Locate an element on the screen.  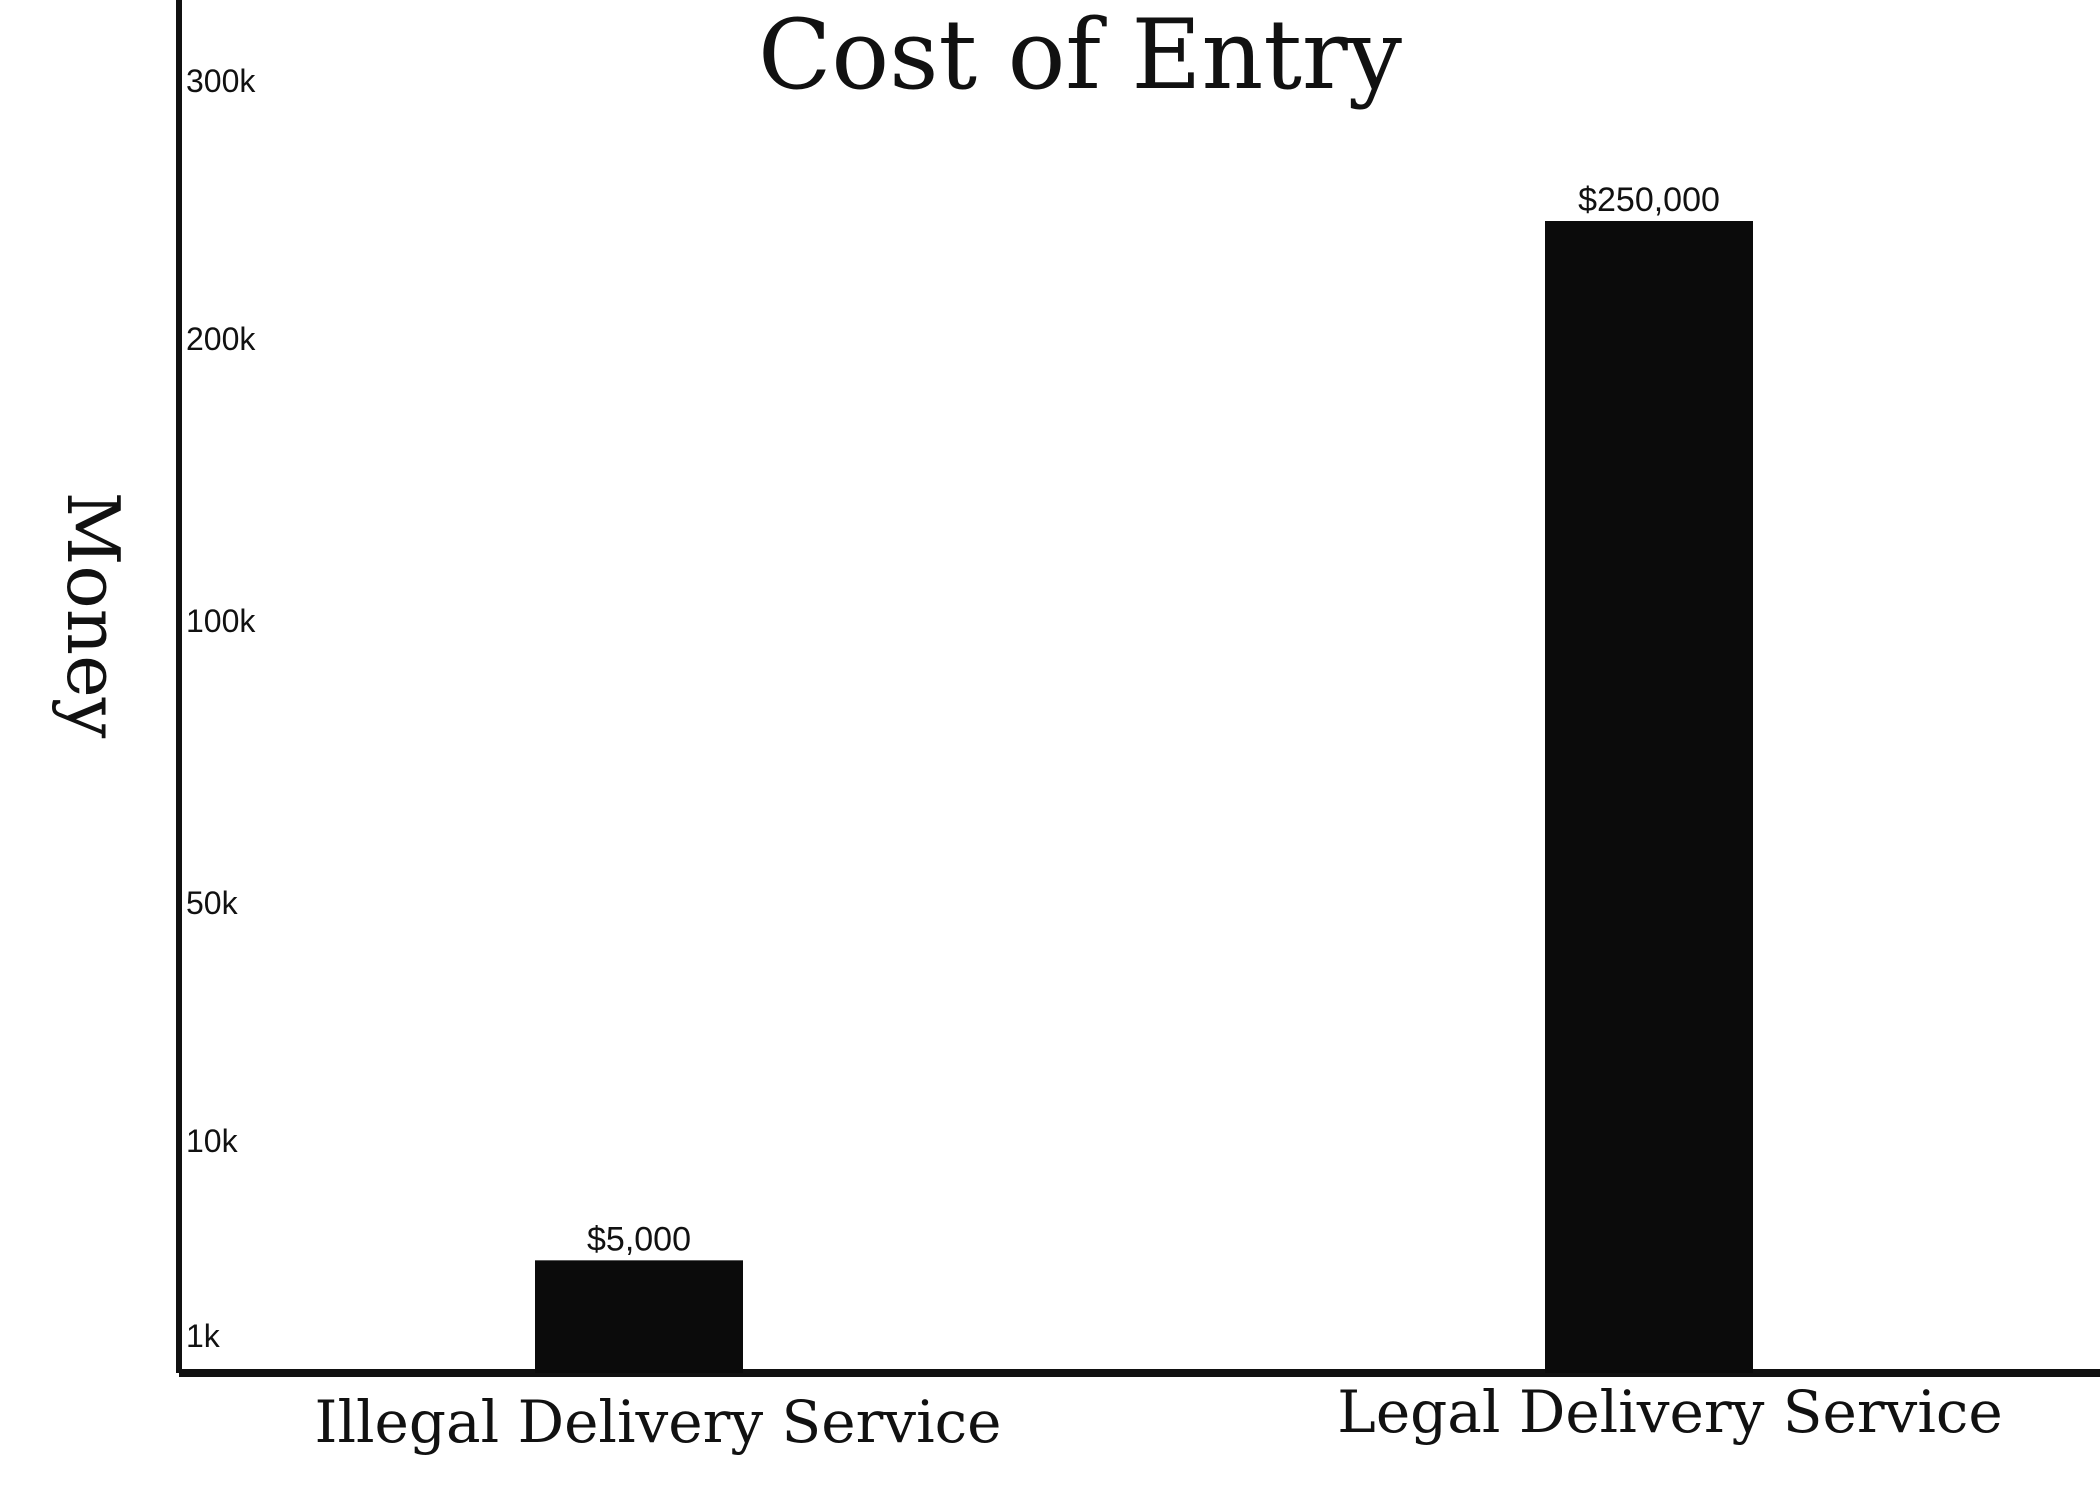
y-tick-label-50k: 50k is located at coordinates (212, 903).